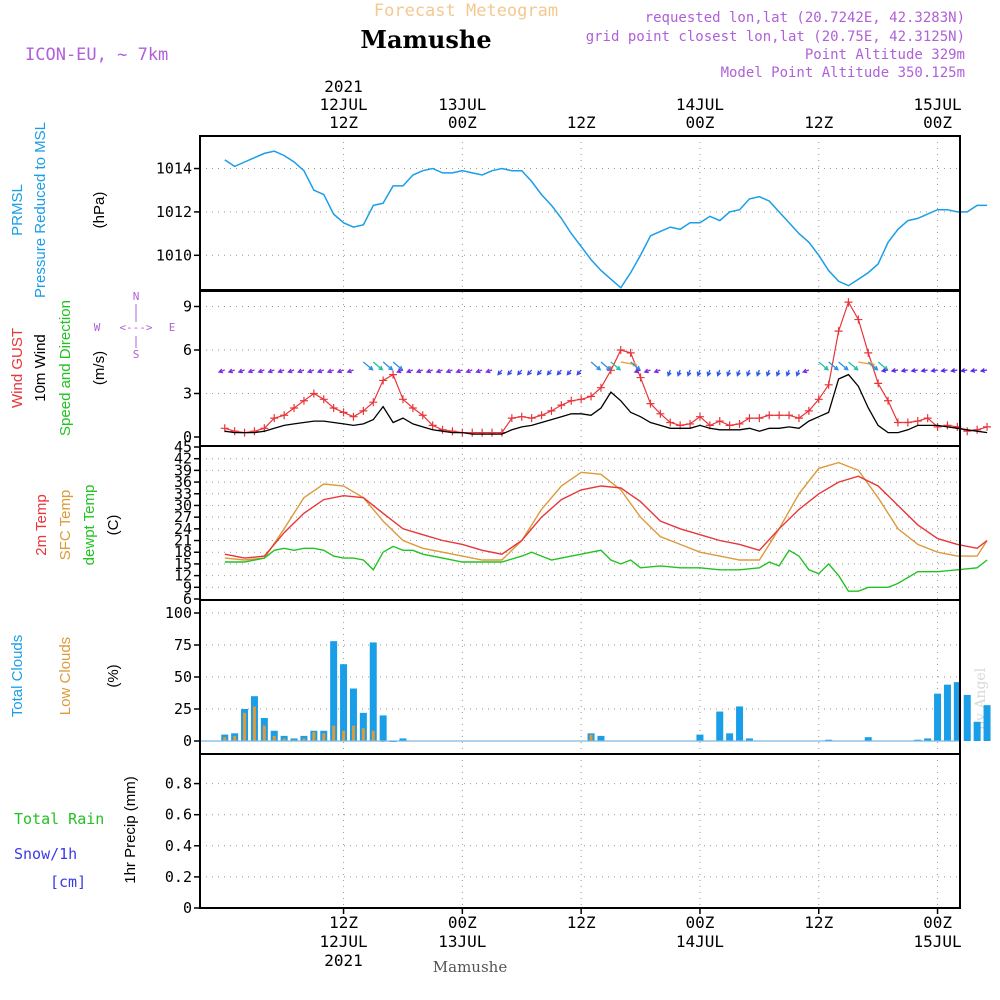 The width and height of the screenshot is (1000, 1000). I want to click on temp-panel-frame, so click(580, 523).